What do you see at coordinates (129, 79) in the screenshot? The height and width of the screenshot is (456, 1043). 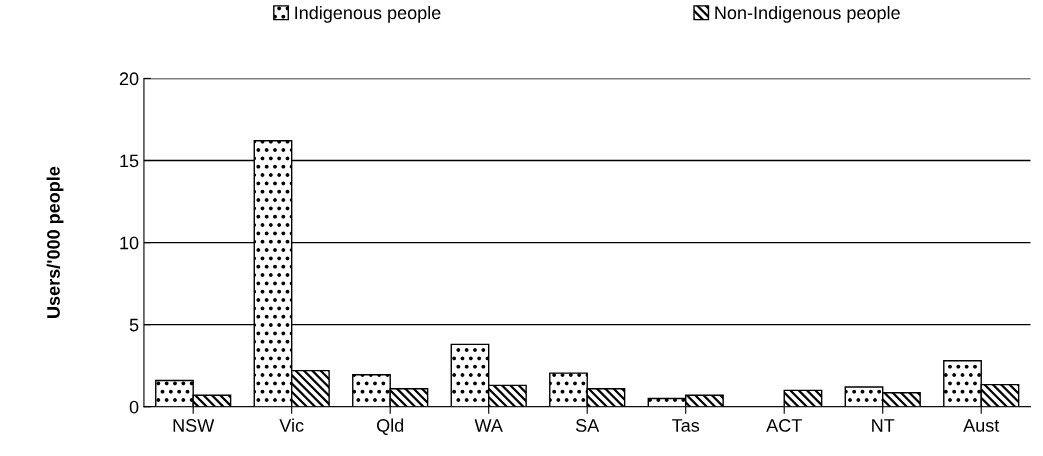 I see `y-tick-label: 20` at bounding box center [129, 79].